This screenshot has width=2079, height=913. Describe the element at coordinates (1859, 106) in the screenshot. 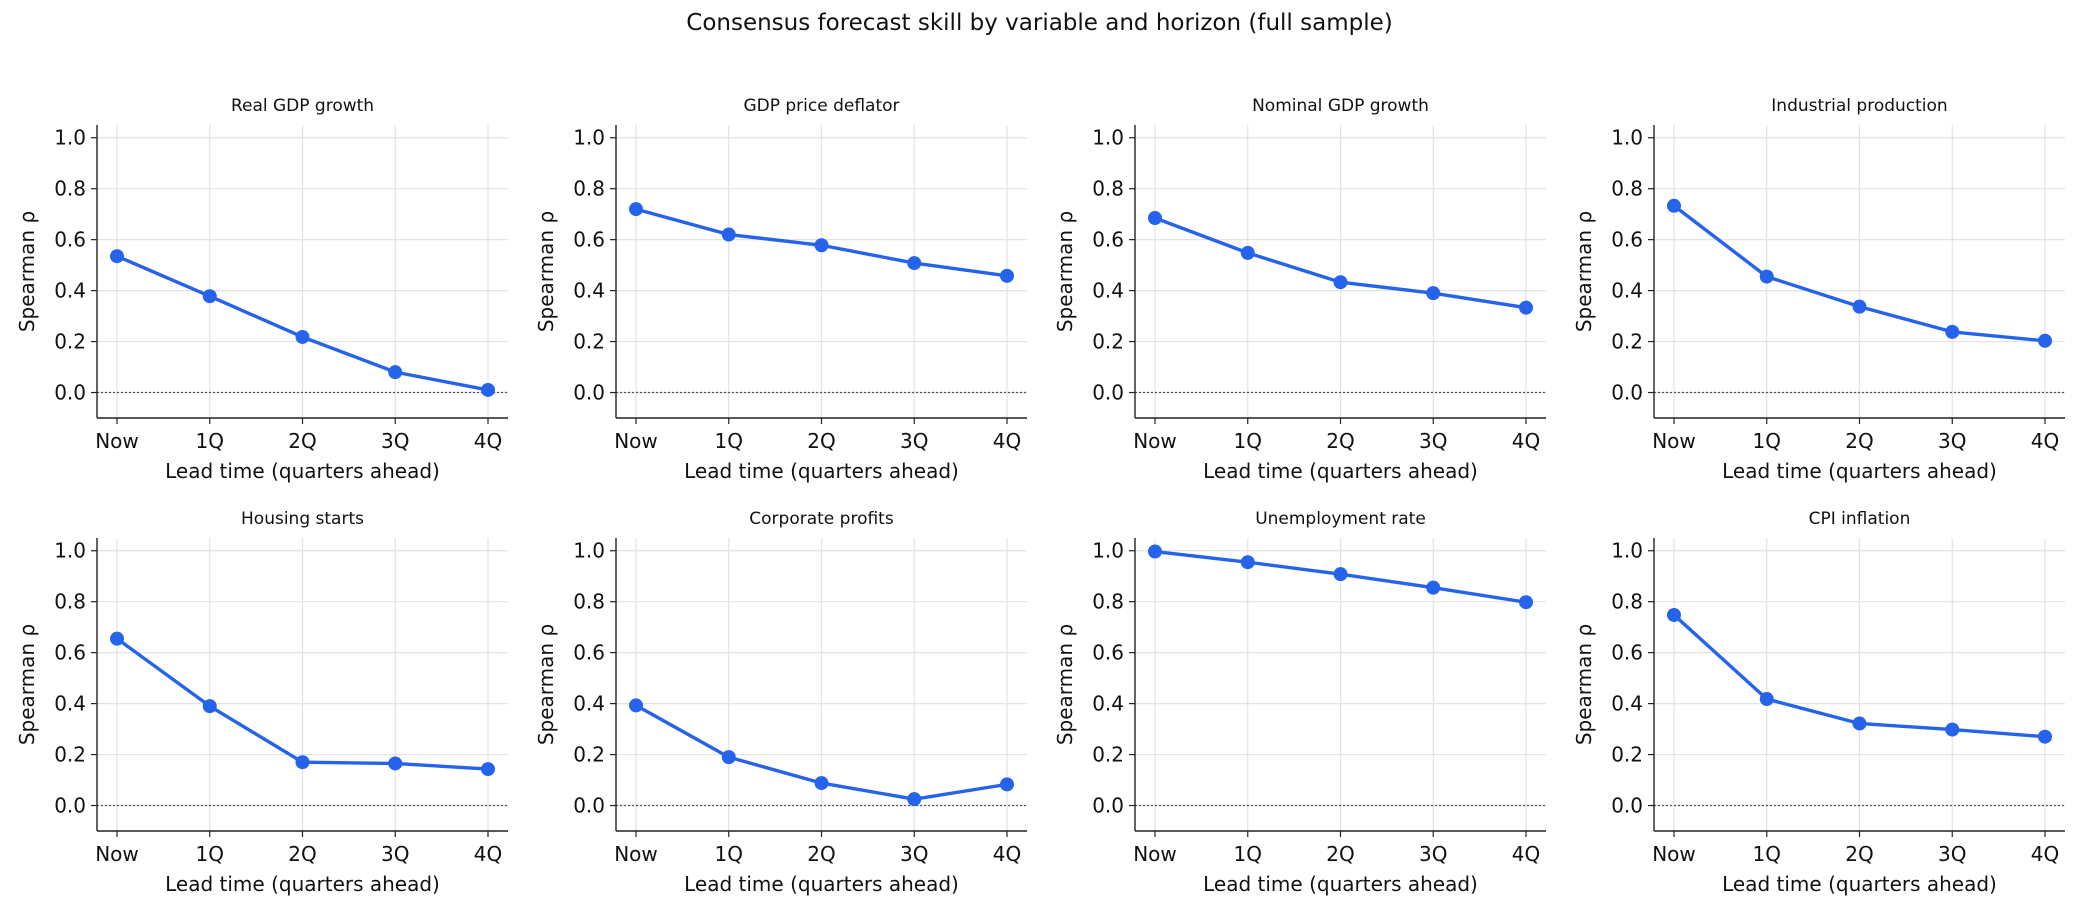

I see `subplot-title: Industrial production` at that location.